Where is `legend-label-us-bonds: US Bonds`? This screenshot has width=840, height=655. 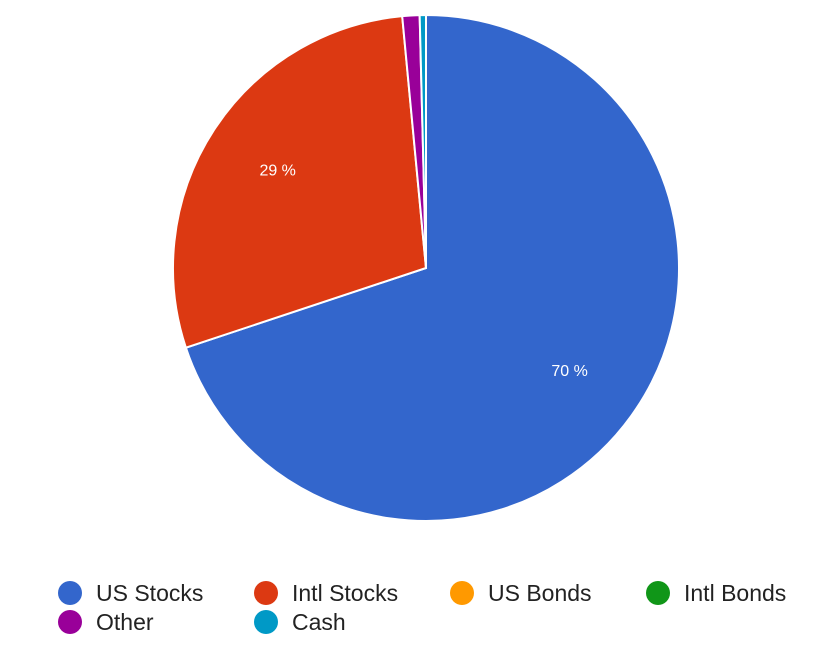
legend-label-us-bonds: US Bonds is located at coordinates (540, 593).